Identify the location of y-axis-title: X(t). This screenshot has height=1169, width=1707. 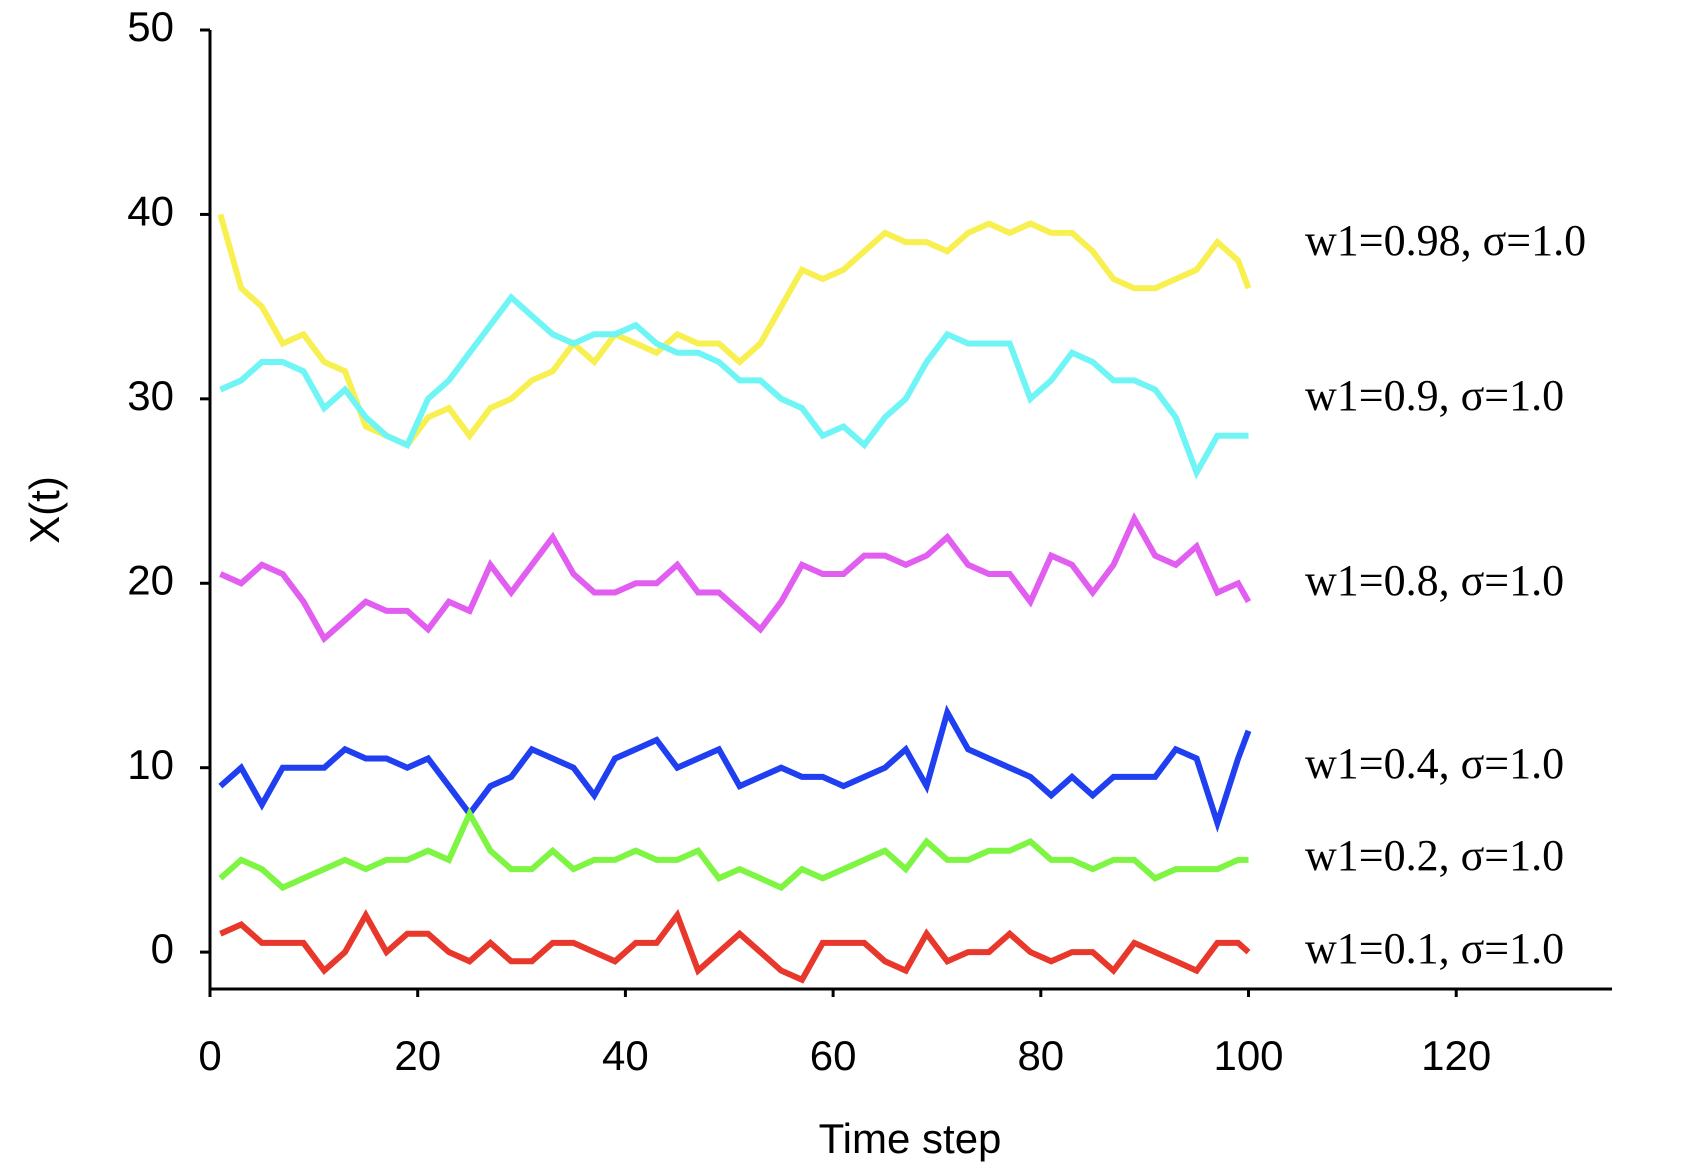
(44, 510).